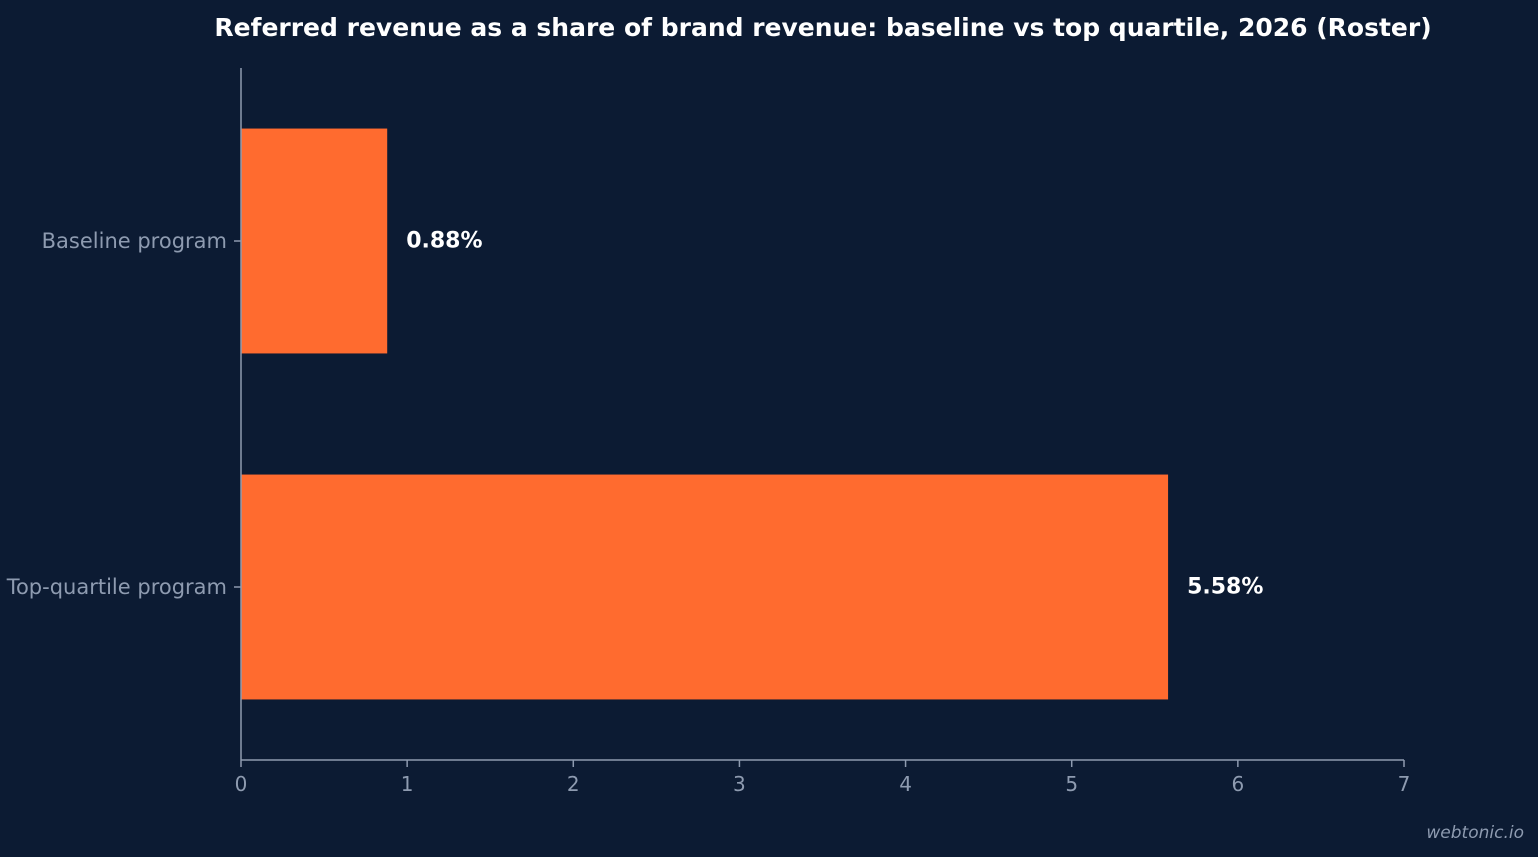  Describe the element at coordinates (1475, 833) in the screenshot. I see `watermark: webtonic.io` at that location.